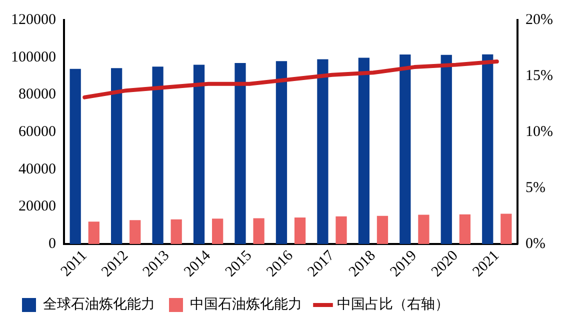 The image size is (574, 330). I want to click on y-tick-label: 20000, so click(37, 206).